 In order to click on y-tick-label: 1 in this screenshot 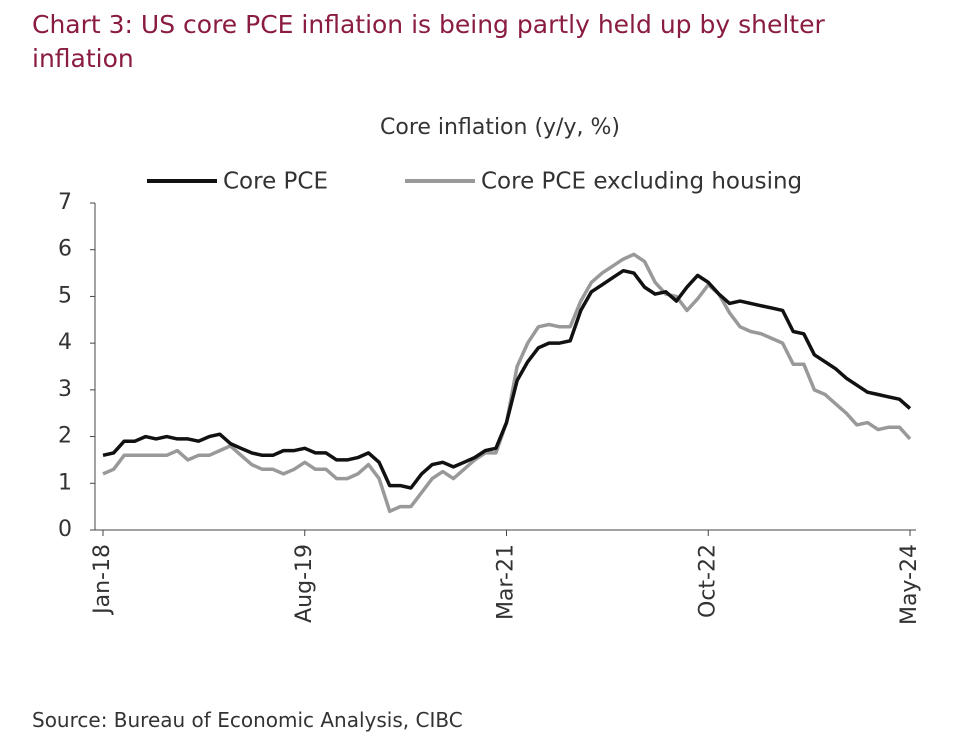, I will do `click(65, 482)`.